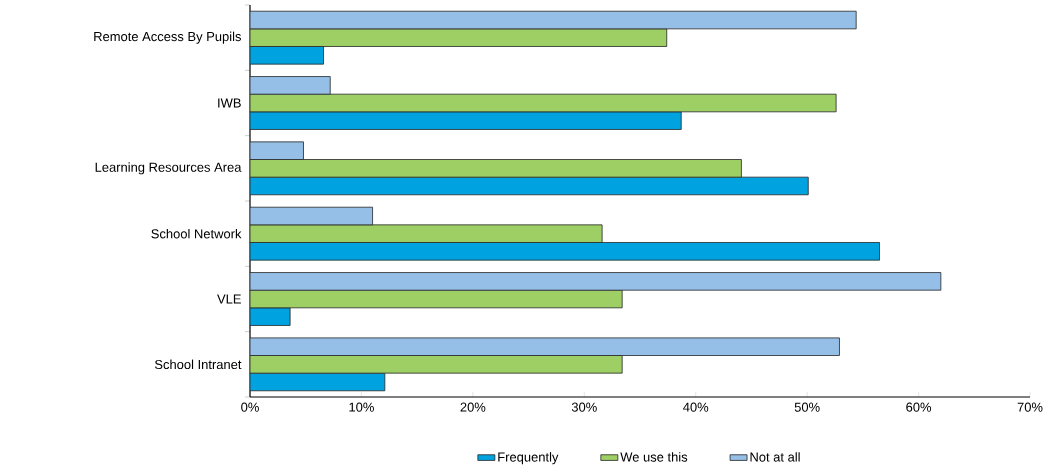 This screenshot has width=1062, height=475. What do you see at coordinates (775, 457) in the screenshot?
I see `legend-label: Not at all` at bounding box center [775, 457].